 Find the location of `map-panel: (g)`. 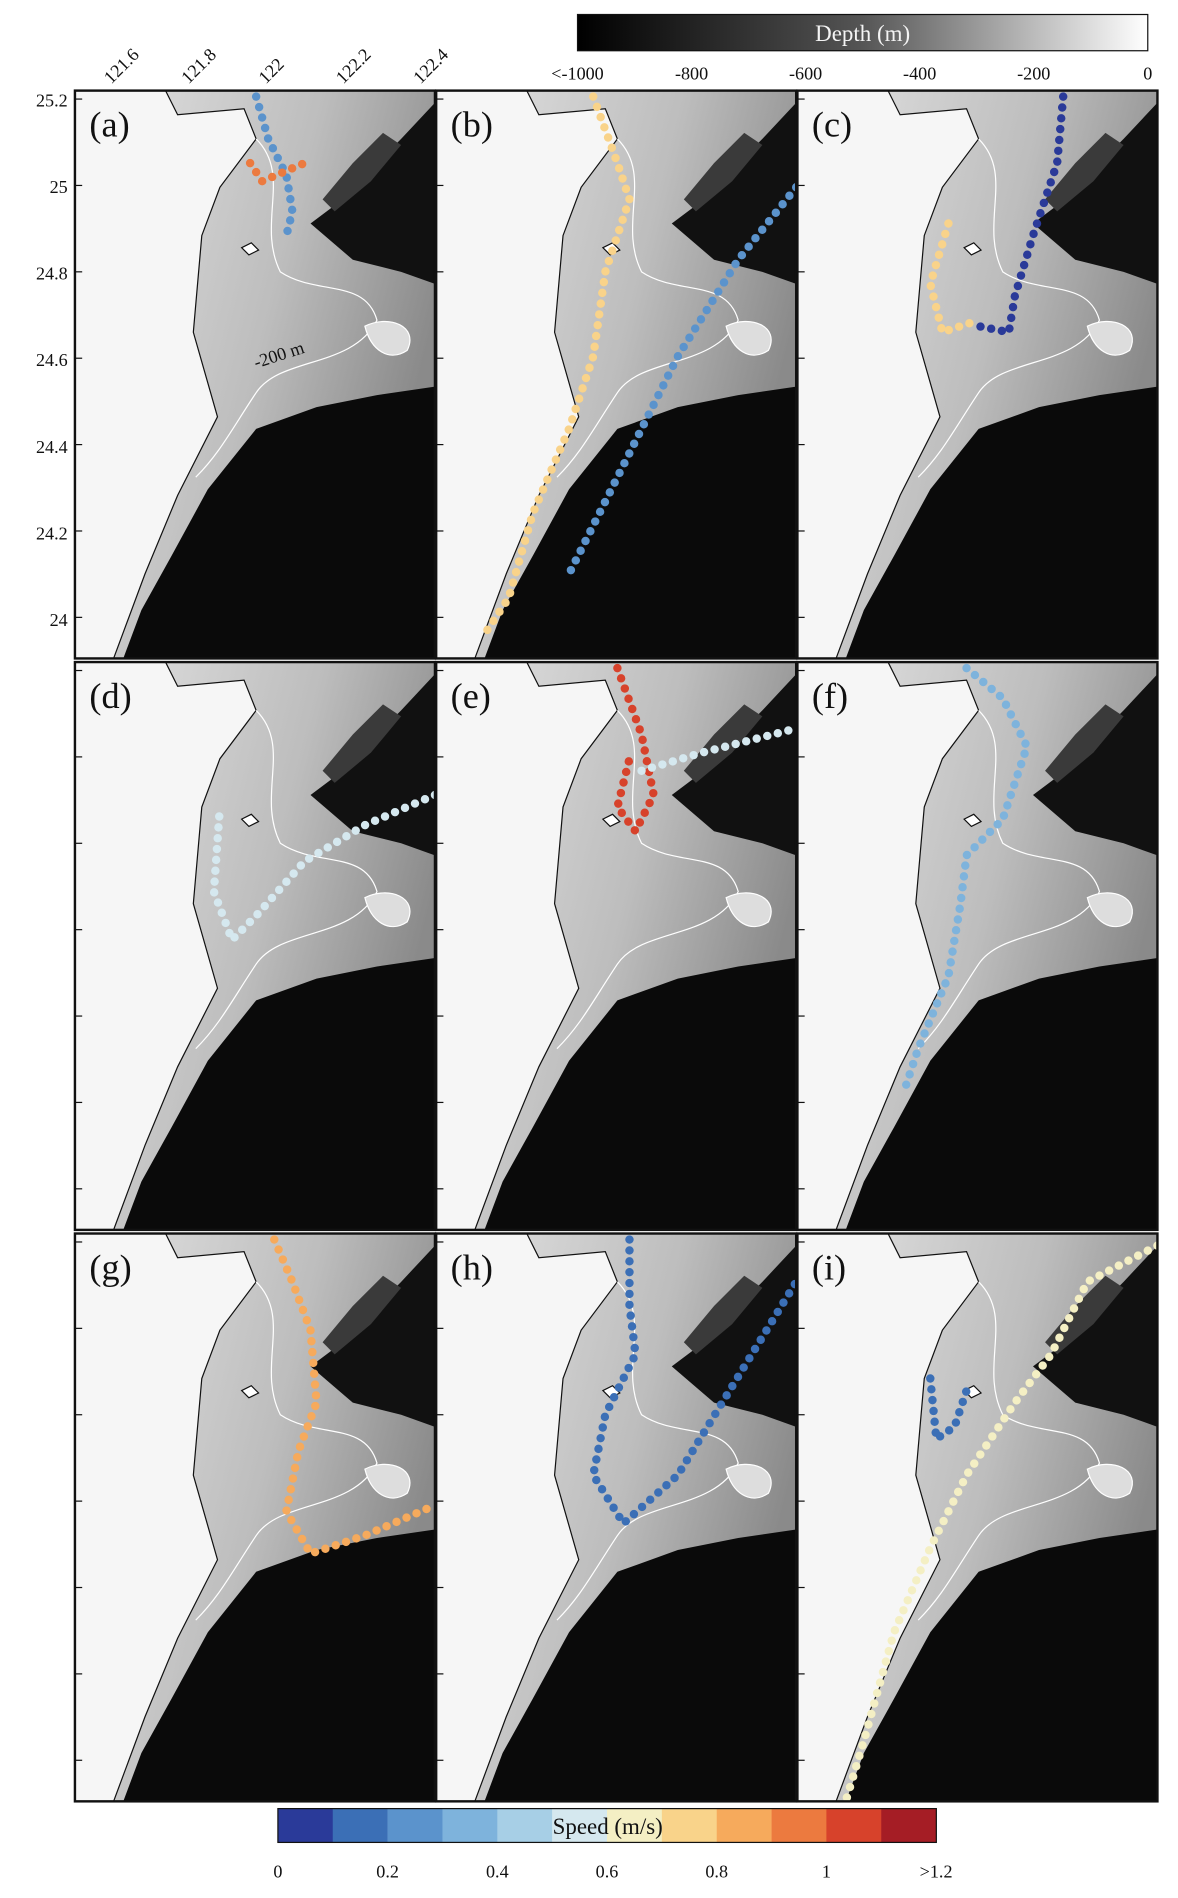

map-panel: (g) is located at coordinates (254, 1517).